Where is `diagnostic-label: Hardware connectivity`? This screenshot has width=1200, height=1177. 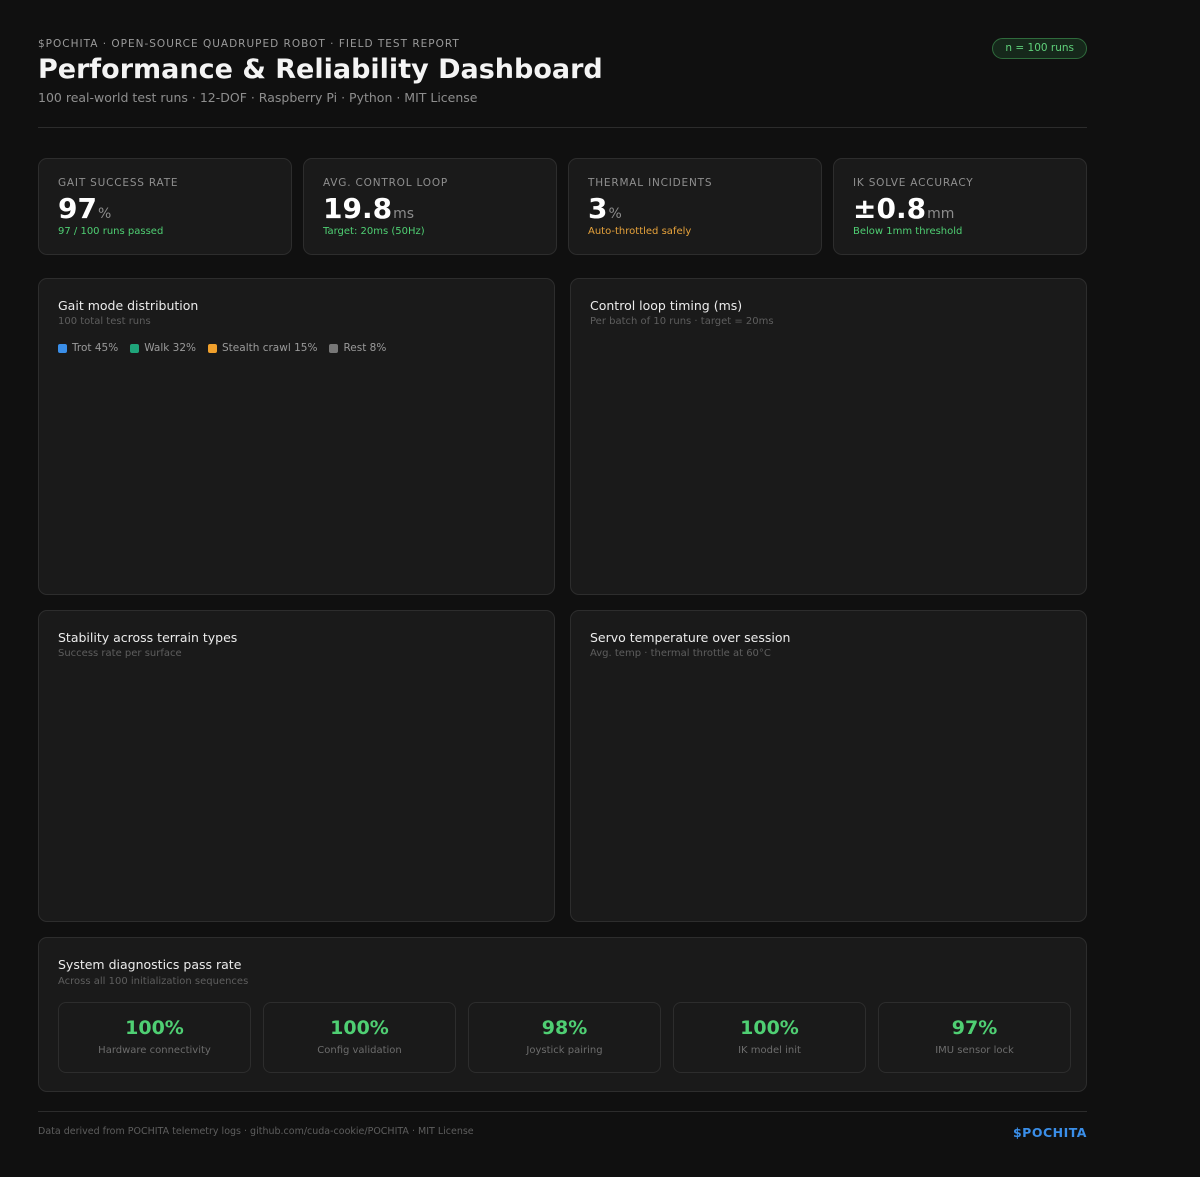
diagnostic-label: Hardware connectivity is located at coordinates (154, 1050).